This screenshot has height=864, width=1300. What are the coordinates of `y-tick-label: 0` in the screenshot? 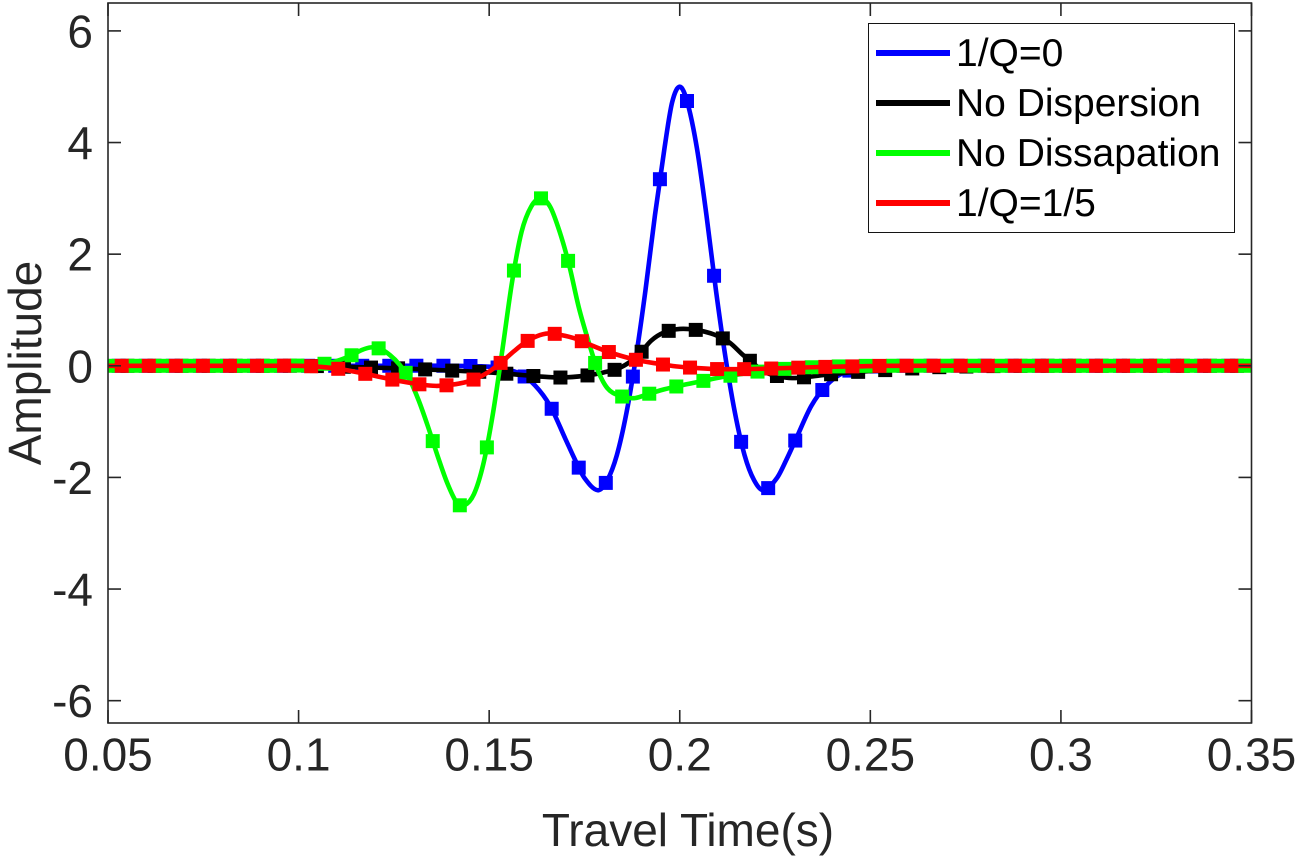 It's located at (80, 366).